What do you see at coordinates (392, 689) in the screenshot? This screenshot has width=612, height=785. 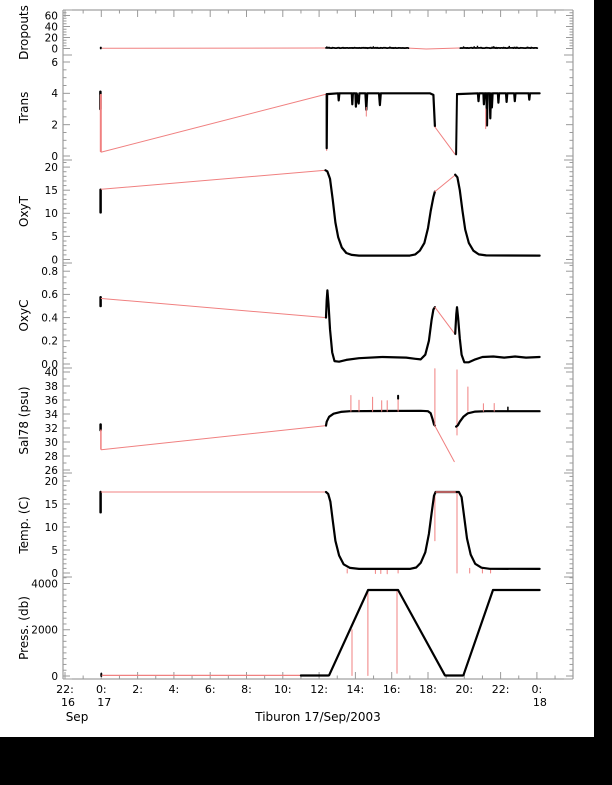 I see `x-tick-label: 16:` at bounding box center [392, 689].